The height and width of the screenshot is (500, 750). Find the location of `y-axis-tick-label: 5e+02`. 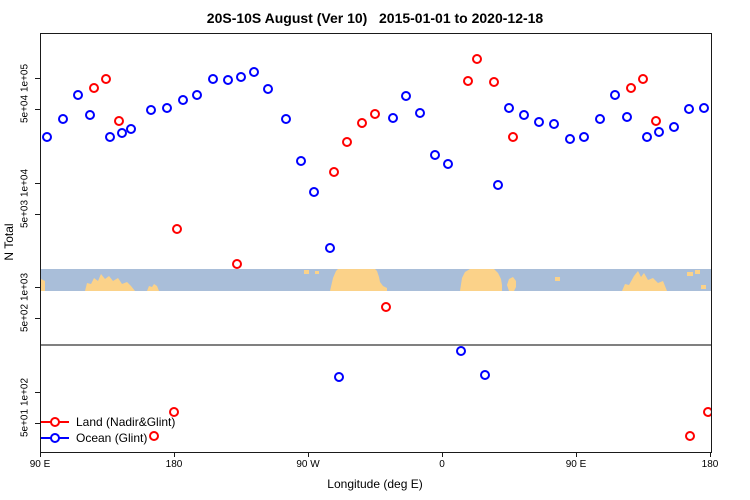

y-axis-tick-label: 5e+02 is located at coordinates (25, 318).